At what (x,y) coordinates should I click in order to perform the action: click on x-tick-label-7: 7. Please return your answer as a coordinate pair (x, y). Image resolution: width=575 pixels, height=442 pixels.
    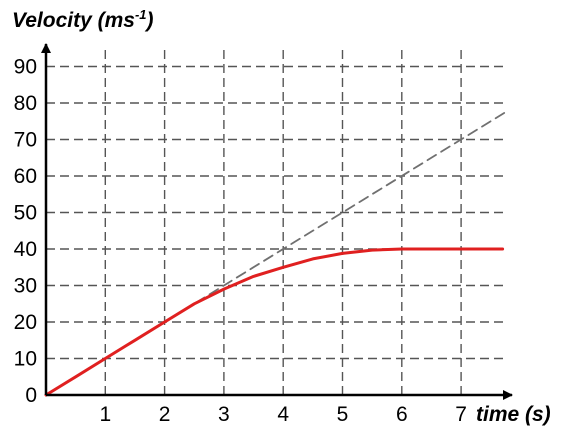
    Looking at the image, I should click on (461, 414).